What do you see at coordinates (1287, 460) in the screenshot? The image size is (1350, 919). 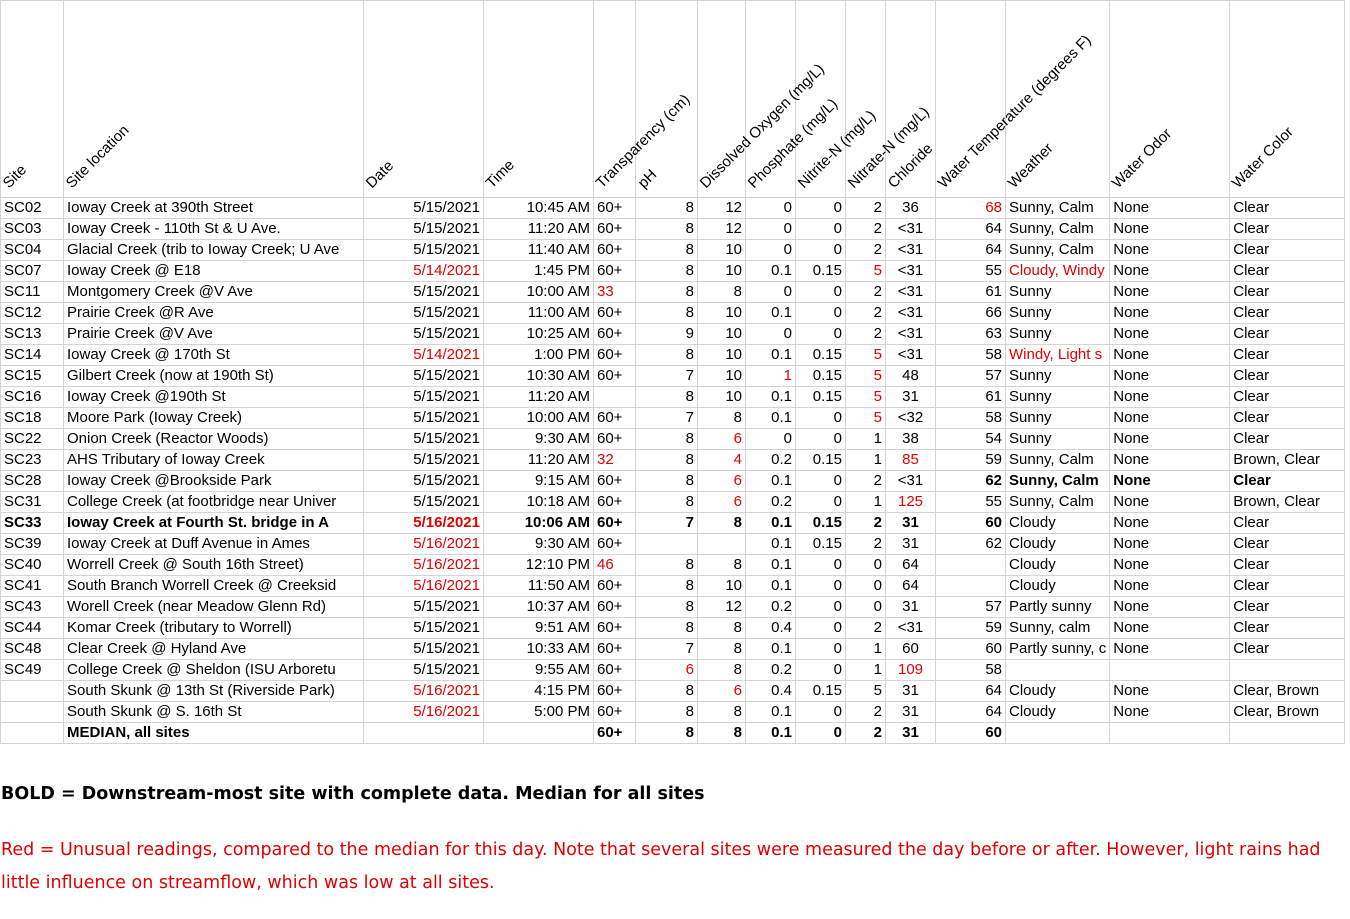 I see `cell-color: Brown, Clear` at bounding box center [1287, 460].